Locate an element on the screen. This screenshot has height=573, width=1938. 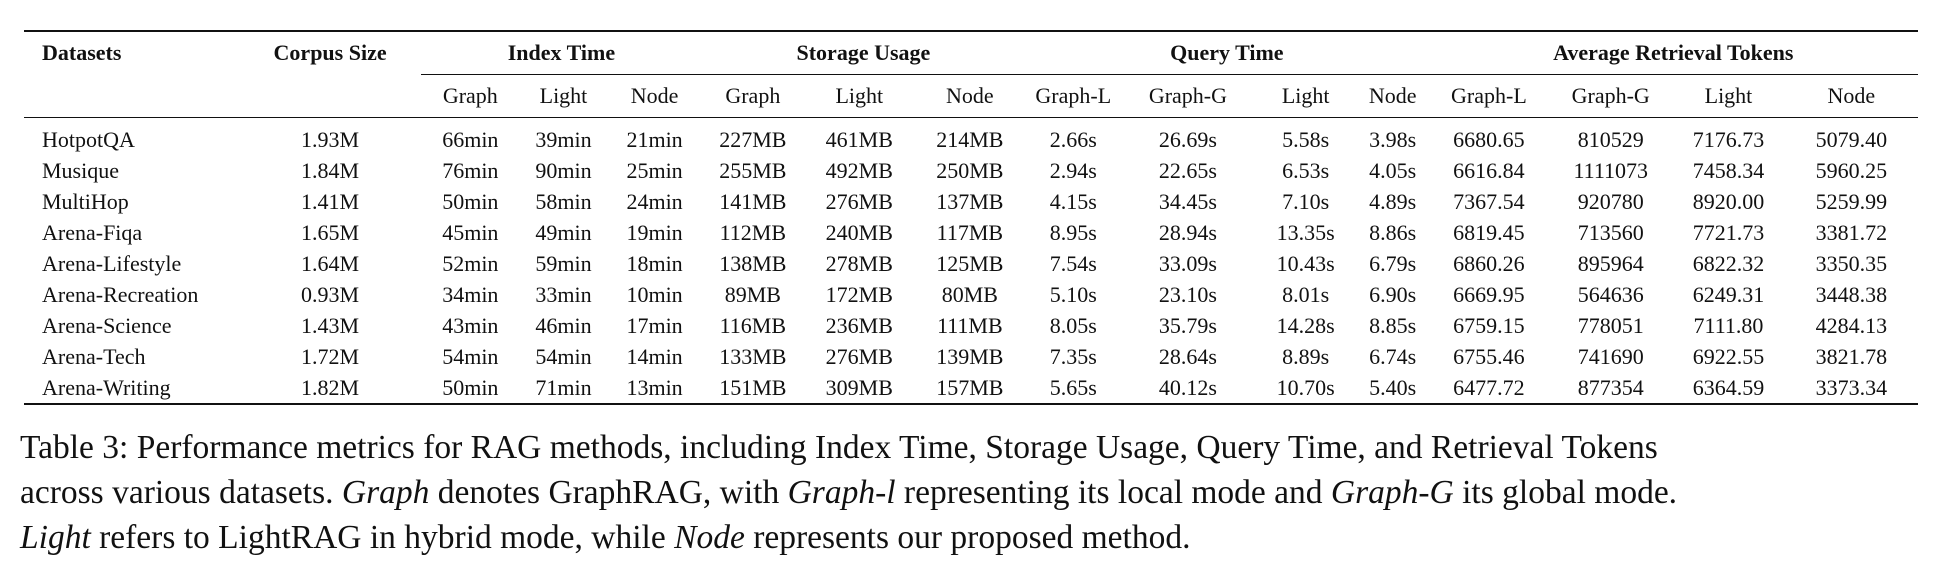
query-graph-l-cell: 8.95s is located at coordinates (1073, 232).